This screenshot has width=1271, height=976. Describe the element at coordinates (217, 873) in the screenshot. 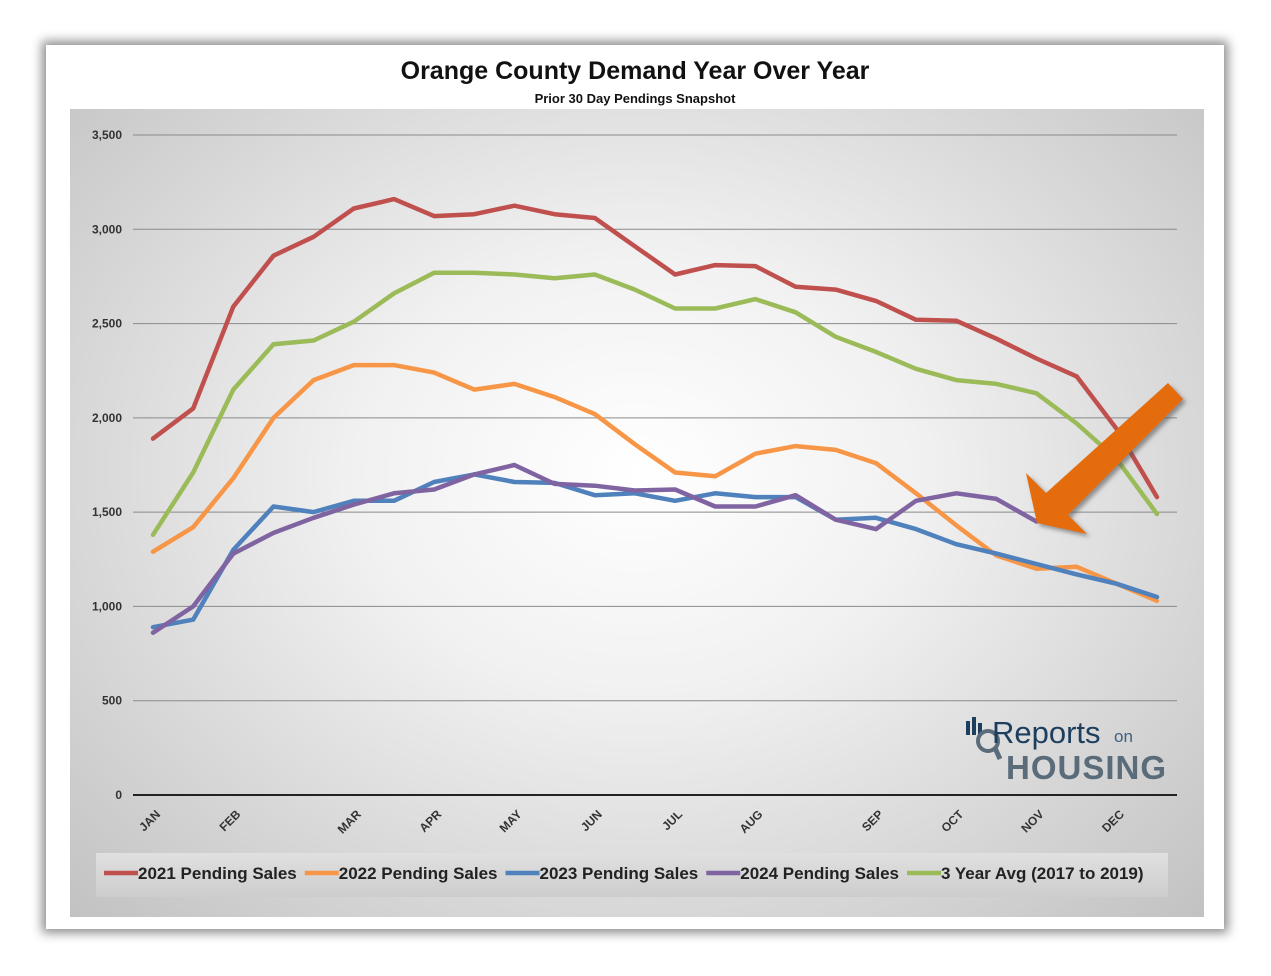

I see `legend-label: 2021 Pending Sales` at that location.